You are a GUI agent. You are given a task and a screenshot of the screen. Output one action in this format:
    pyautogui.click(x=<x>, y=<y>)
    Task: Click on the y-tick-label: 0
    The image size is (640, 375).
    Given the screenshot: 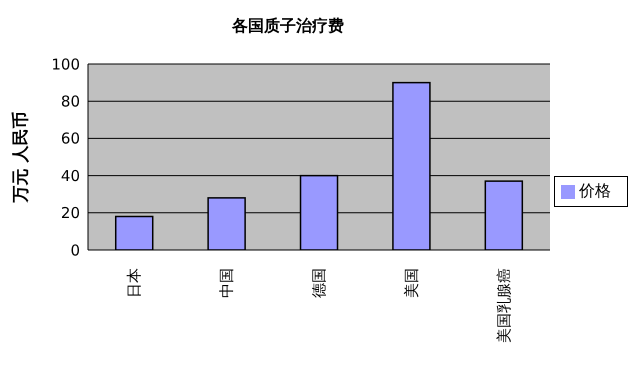 What is the action you would take?
    pyautogui.click(x=75, y=250)
    